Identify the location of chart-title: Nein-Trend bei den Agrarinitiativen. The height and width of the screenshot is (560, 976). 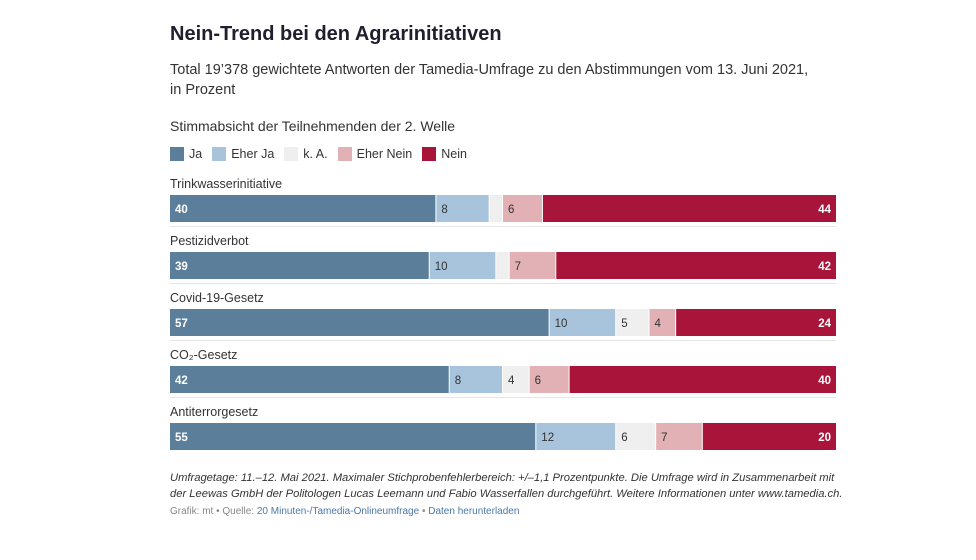
(336, 34).